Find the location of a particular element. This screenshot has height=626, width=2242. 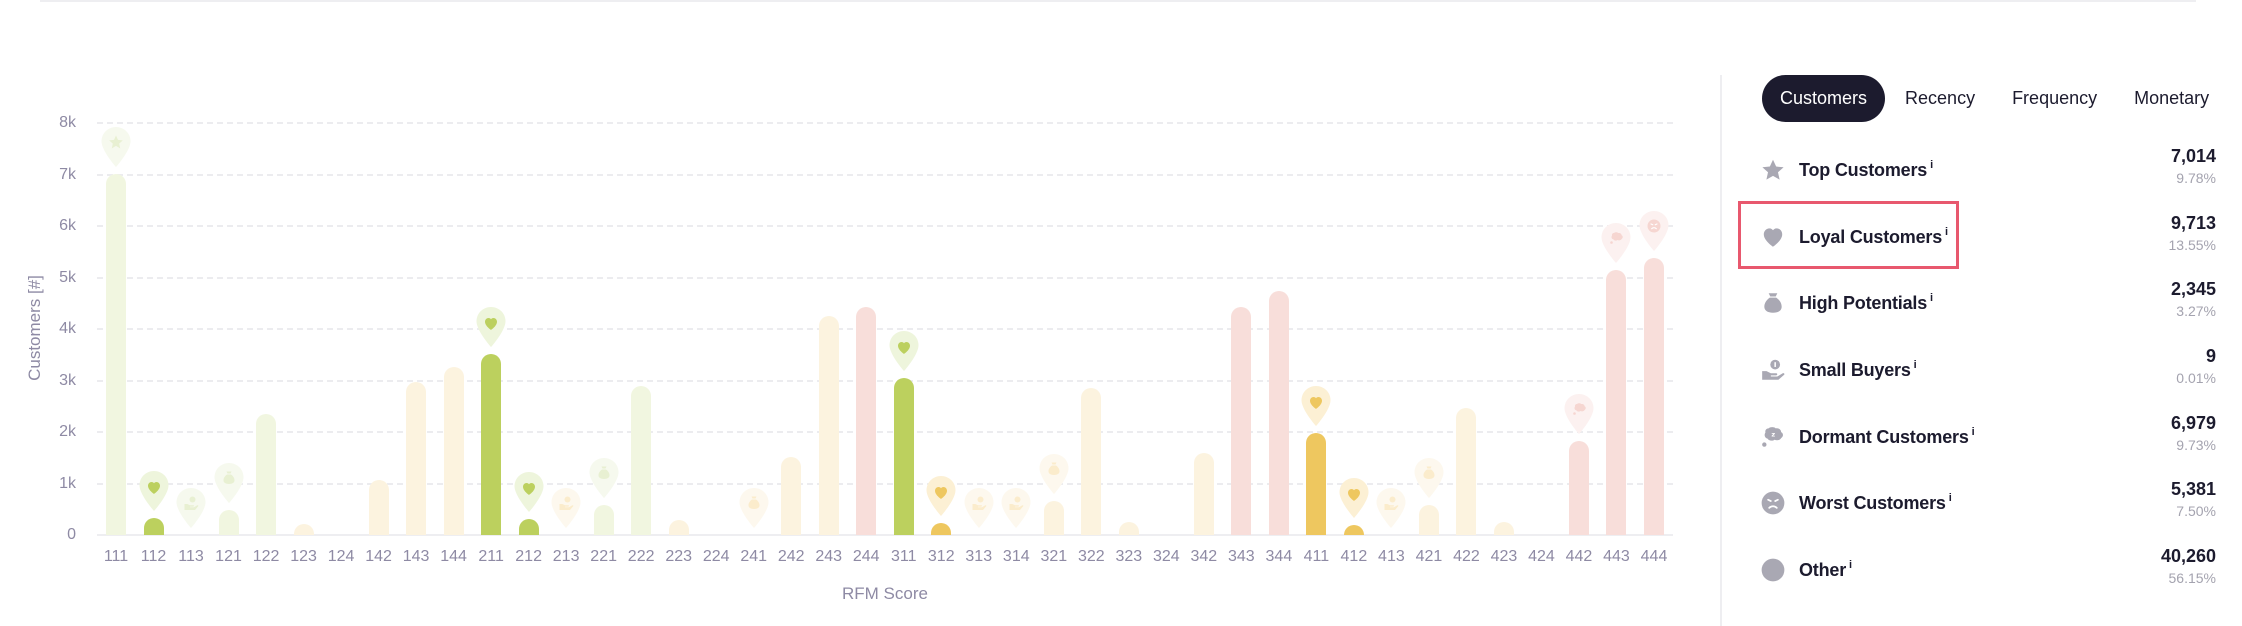

x-tick-label: 344 is located at coordinates (1279, 556).